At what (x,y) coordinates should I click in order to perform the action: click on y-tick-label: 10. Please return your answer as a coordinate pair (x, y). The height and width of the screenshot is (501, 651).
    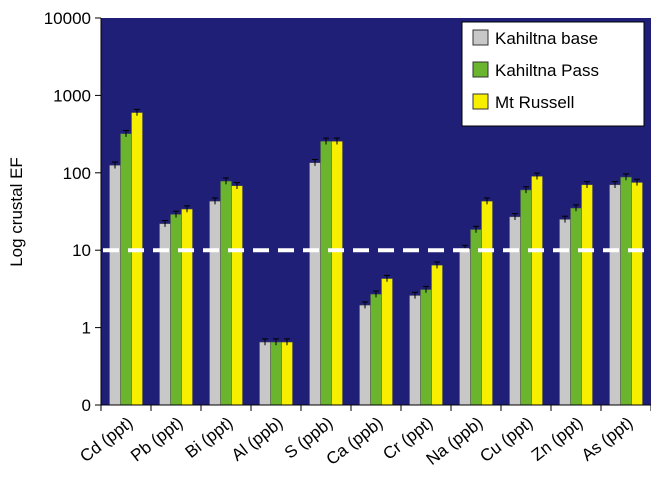
    Looking at the image, I should click on (81, 250).